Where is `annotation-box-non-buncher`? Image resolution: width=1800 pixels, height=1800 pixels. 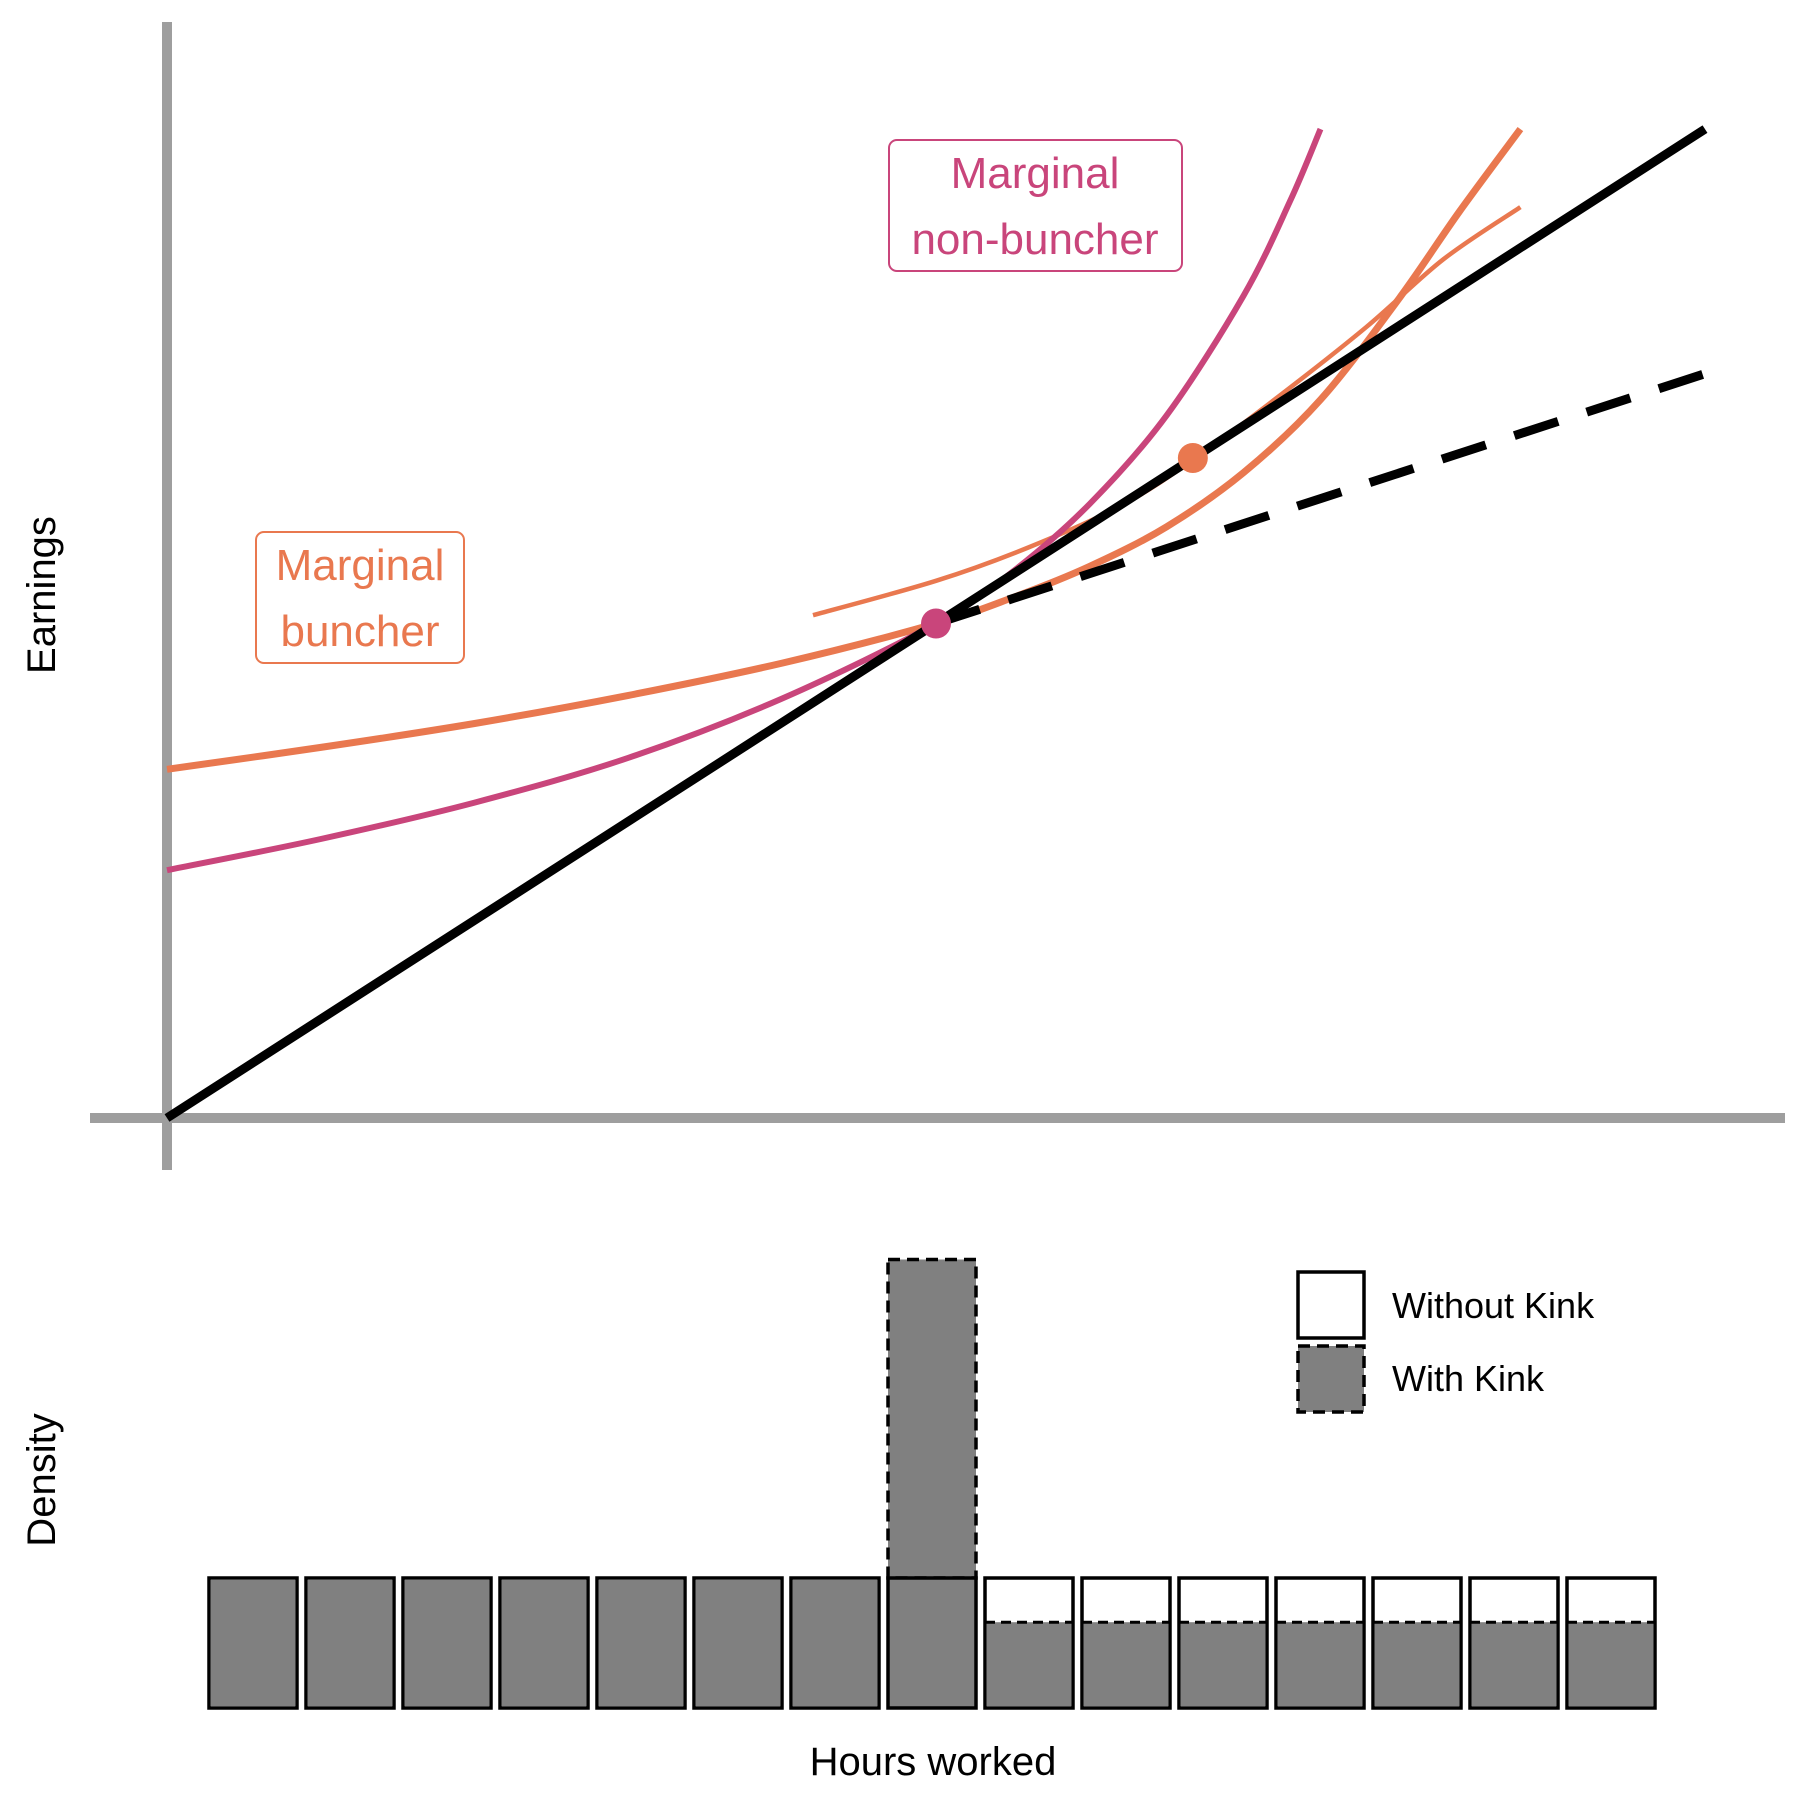 annotation-box-non-buncher is located at coordinates (1035, 205).